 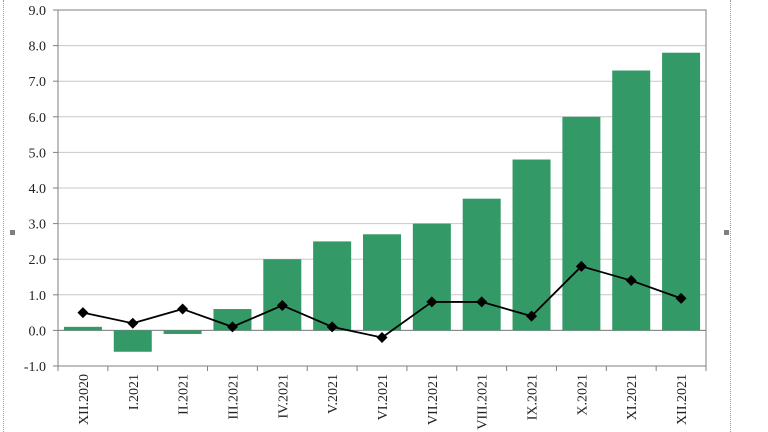 I want to click on x-tick-label: VIII.2021, so click(x=483, y=402).